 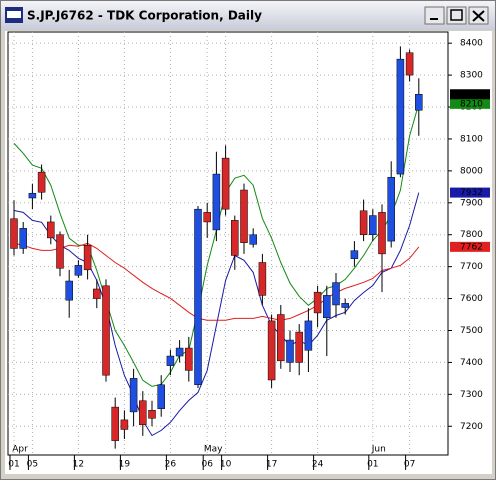 I want to click on x-tick-label: 05, so click(x=32, y=465).